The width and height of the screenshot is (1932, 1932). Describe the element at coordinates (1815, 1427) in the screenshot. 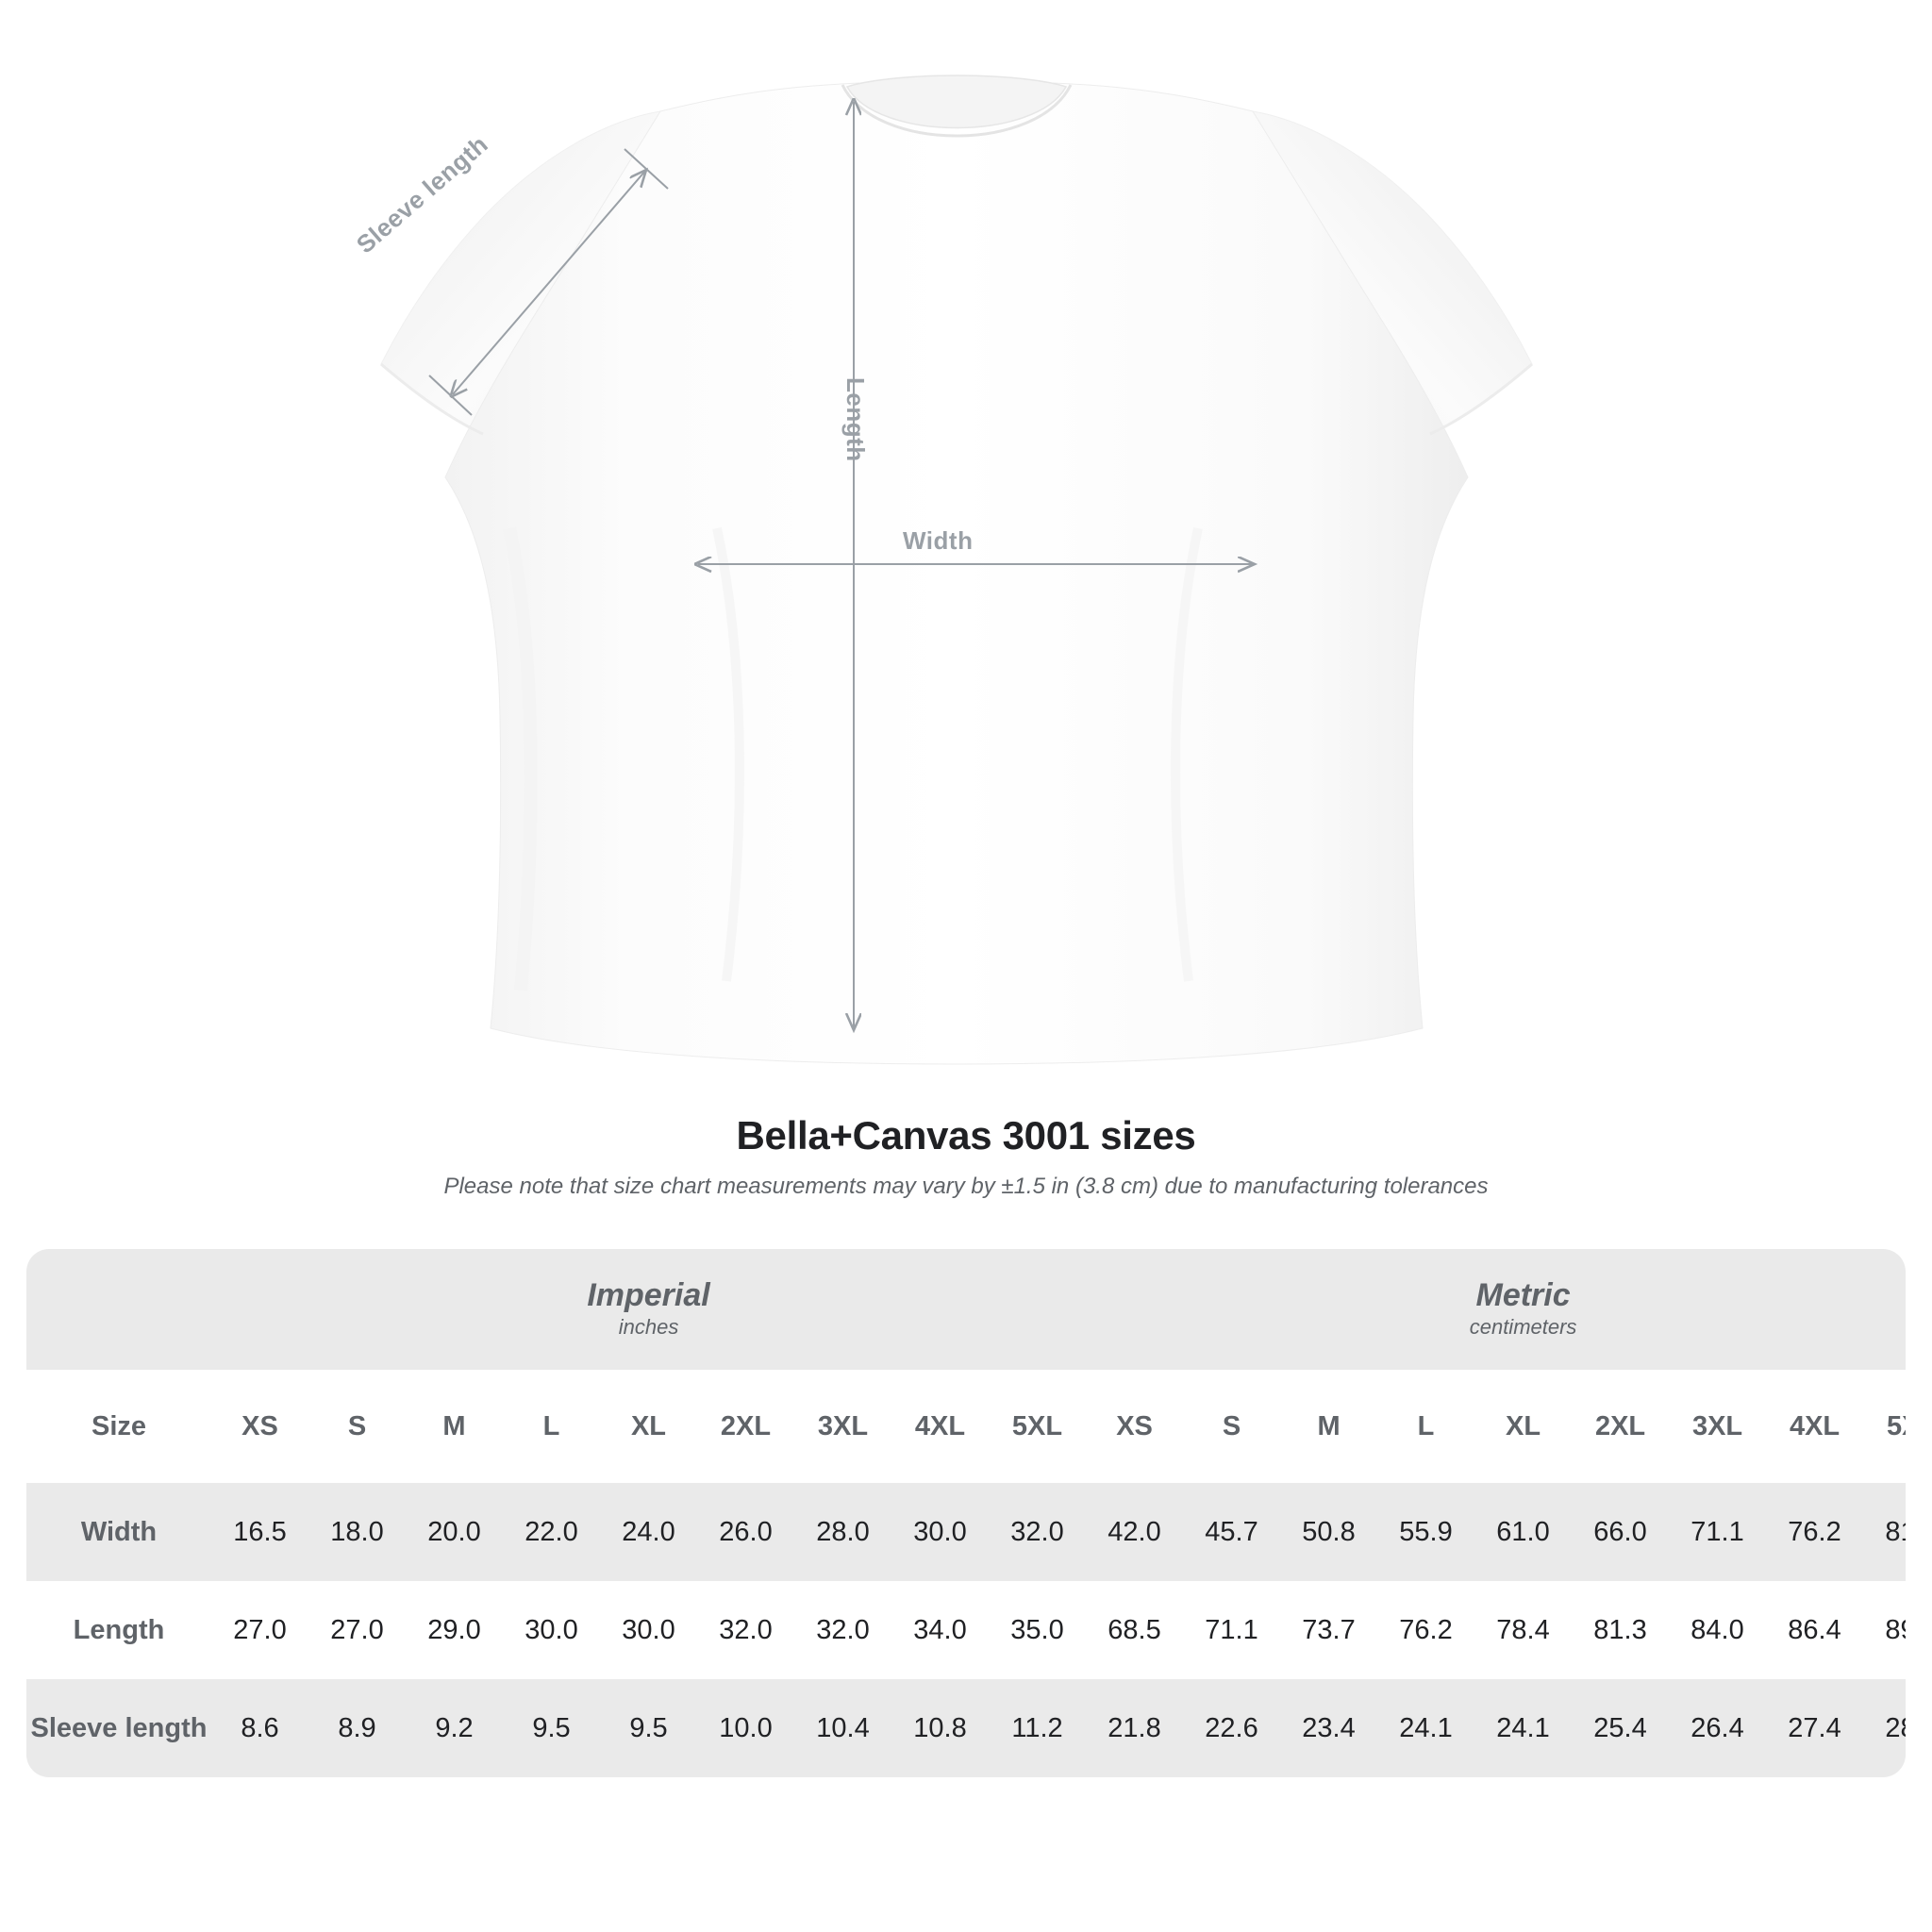

I see `size-col-metric-4xl: 4XL` at that location.